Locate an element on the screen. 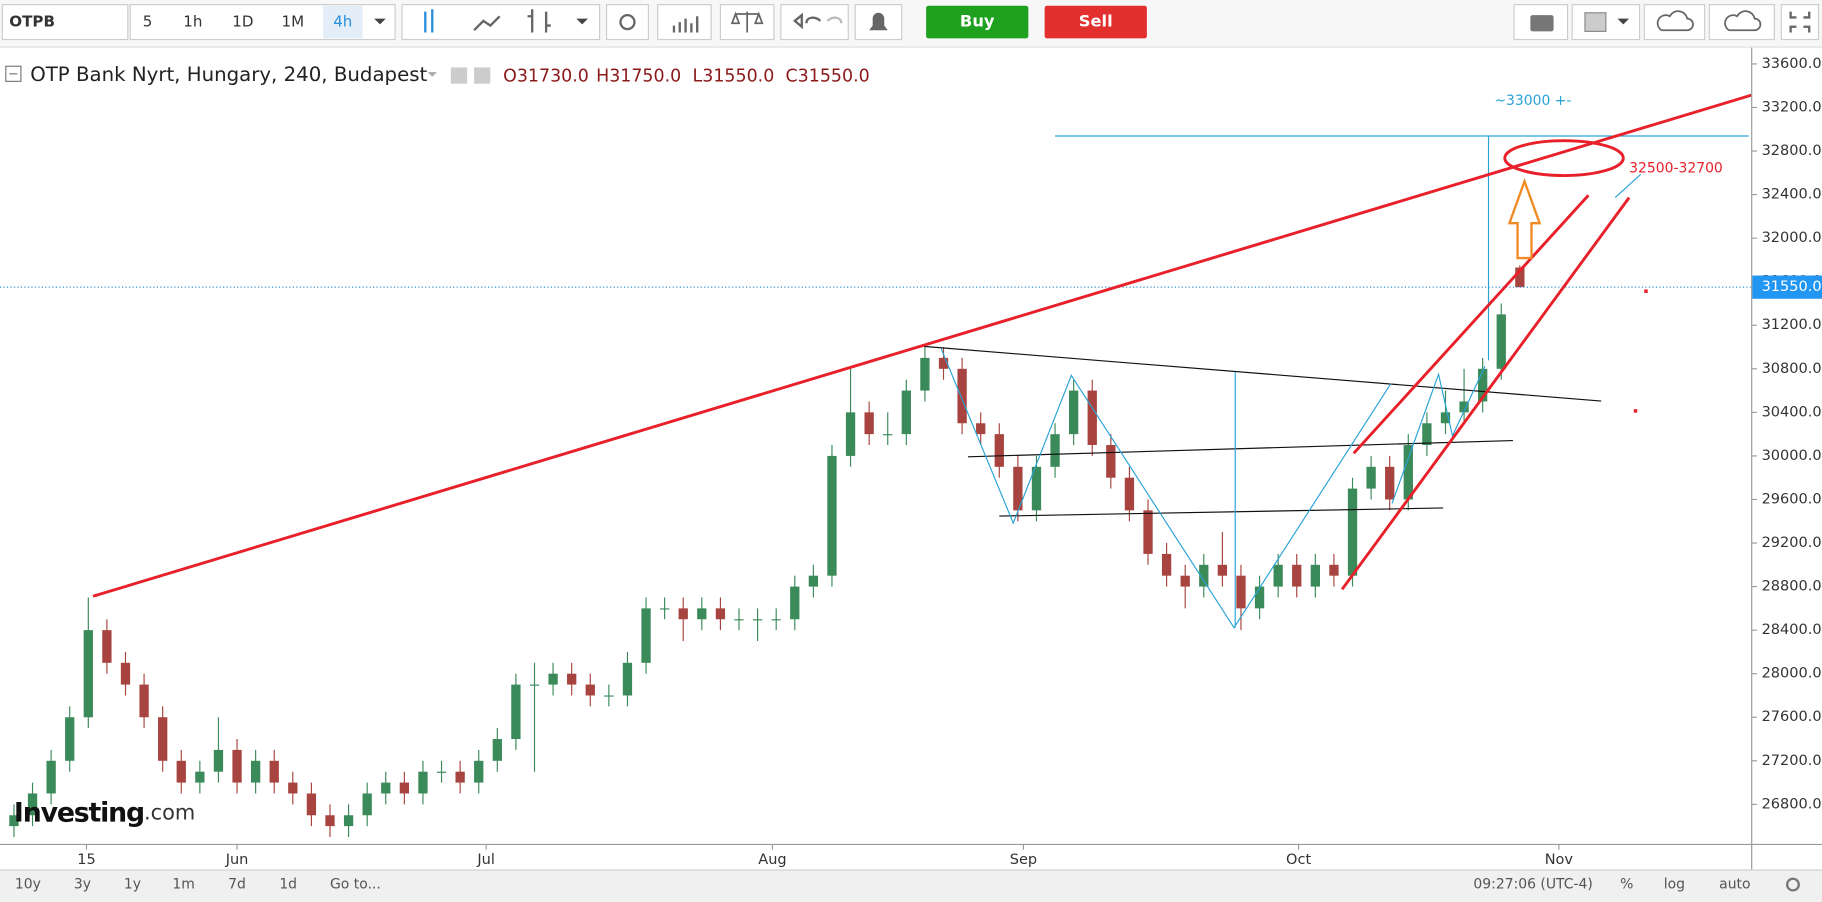 This screenshot has height=902, width=1822. title-dropdown is located at coordinates (432, 74).